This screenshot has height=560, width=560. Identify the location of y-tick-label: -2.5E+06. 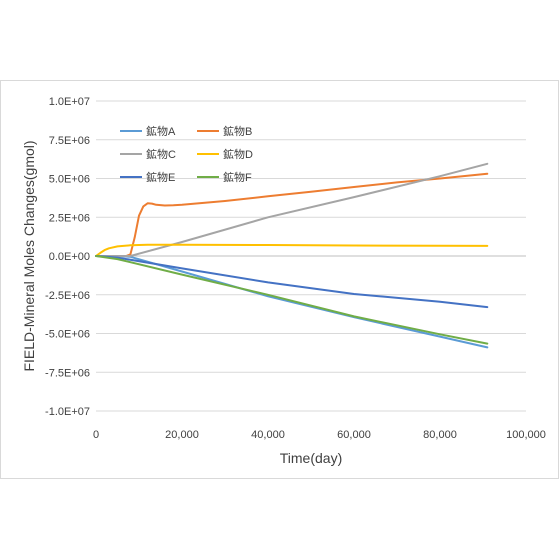
(67, 296).